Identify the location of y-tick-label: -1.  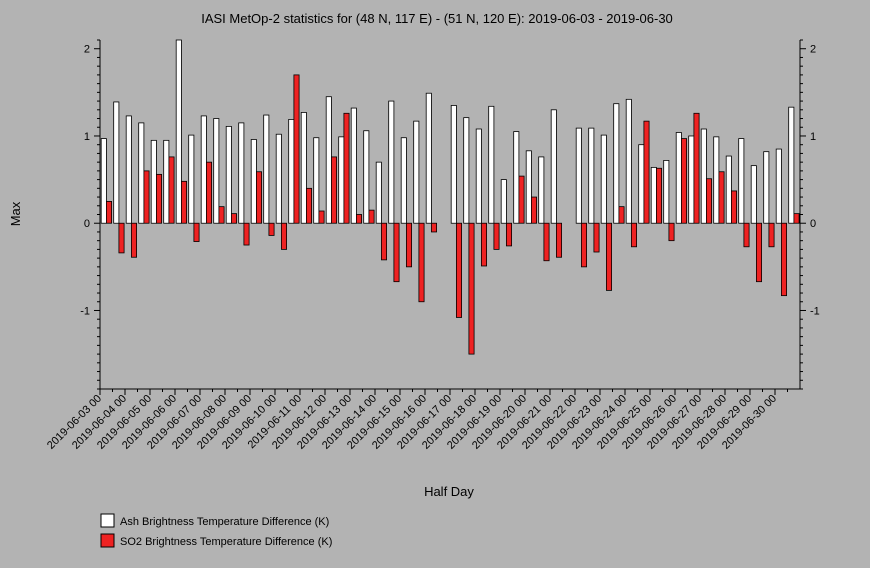
(85, 311).